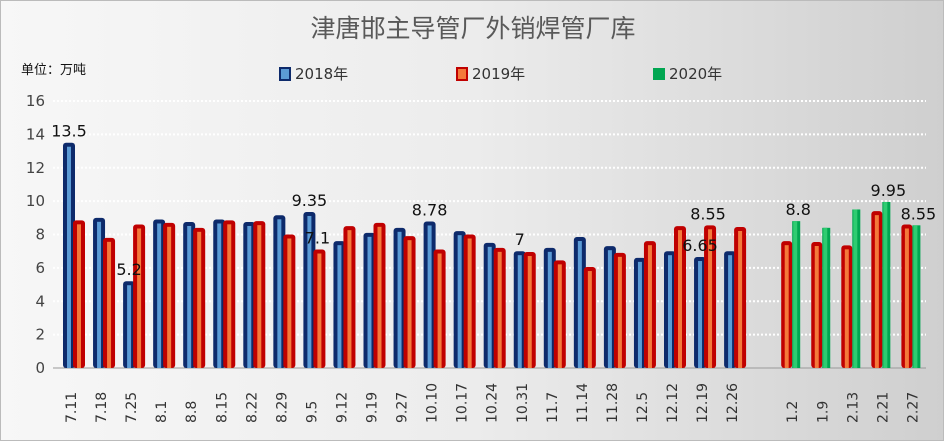 This screenshot has height=442, width=944. I want to click on legend-item-2019: 2019年, so click(490, 73).